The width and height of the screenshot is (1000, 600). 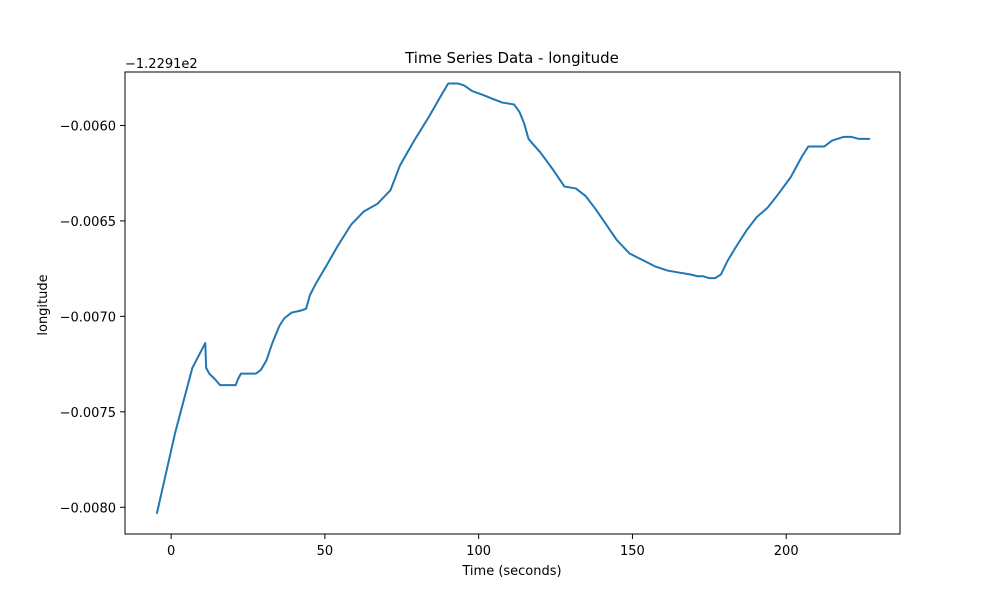 I want to click on y-tick-label: −0.0075, so click(x=88, y=413).